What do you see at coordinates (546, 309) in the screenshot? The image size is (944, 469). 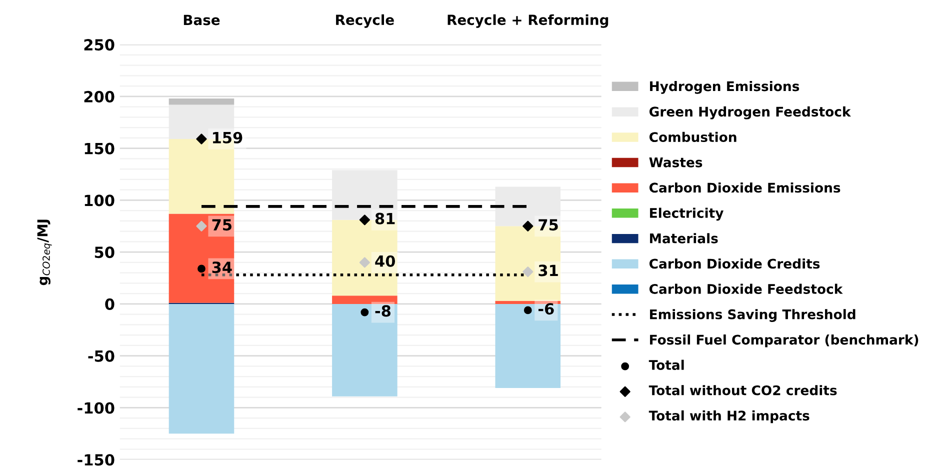 I see `data-label: -6` at bounding box center [546, 309].